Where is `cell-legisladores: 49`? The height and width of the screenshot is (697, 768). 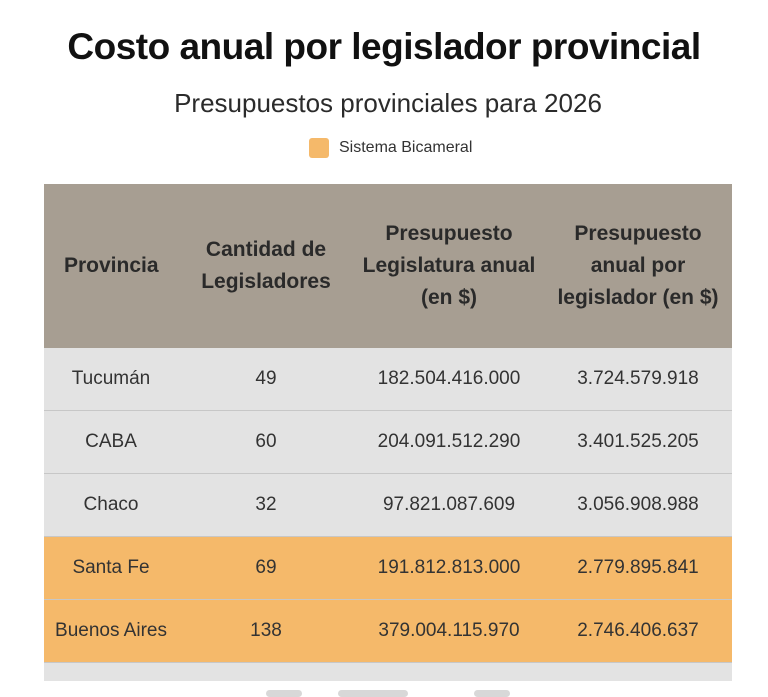 cell-legisladores: 49 is located at coordinates (266, 379).